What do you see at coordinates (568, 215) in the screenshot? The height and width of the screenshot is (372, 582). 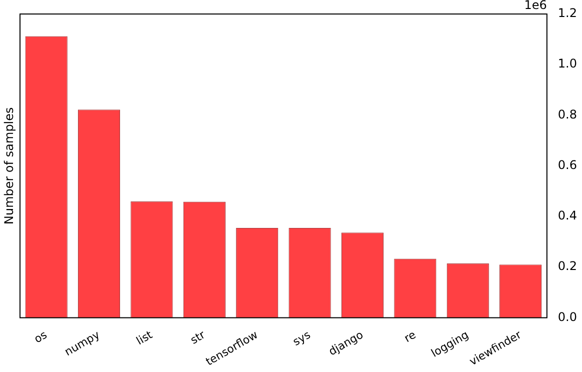 I see `y-tick-label: 0.4` at bounding box center [568, 215].